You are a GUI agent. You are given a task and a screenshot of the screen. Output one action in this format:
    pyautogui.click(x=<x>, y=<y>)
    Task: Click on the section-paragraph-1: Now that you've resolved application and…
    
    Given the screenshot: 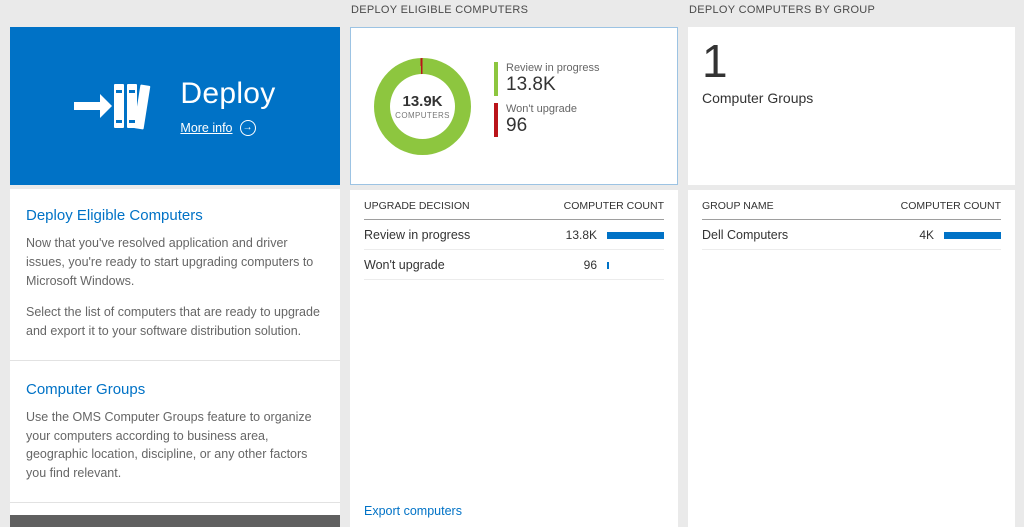 What is the action you would take?
    pyautogui.click(x=170, y=262)
    